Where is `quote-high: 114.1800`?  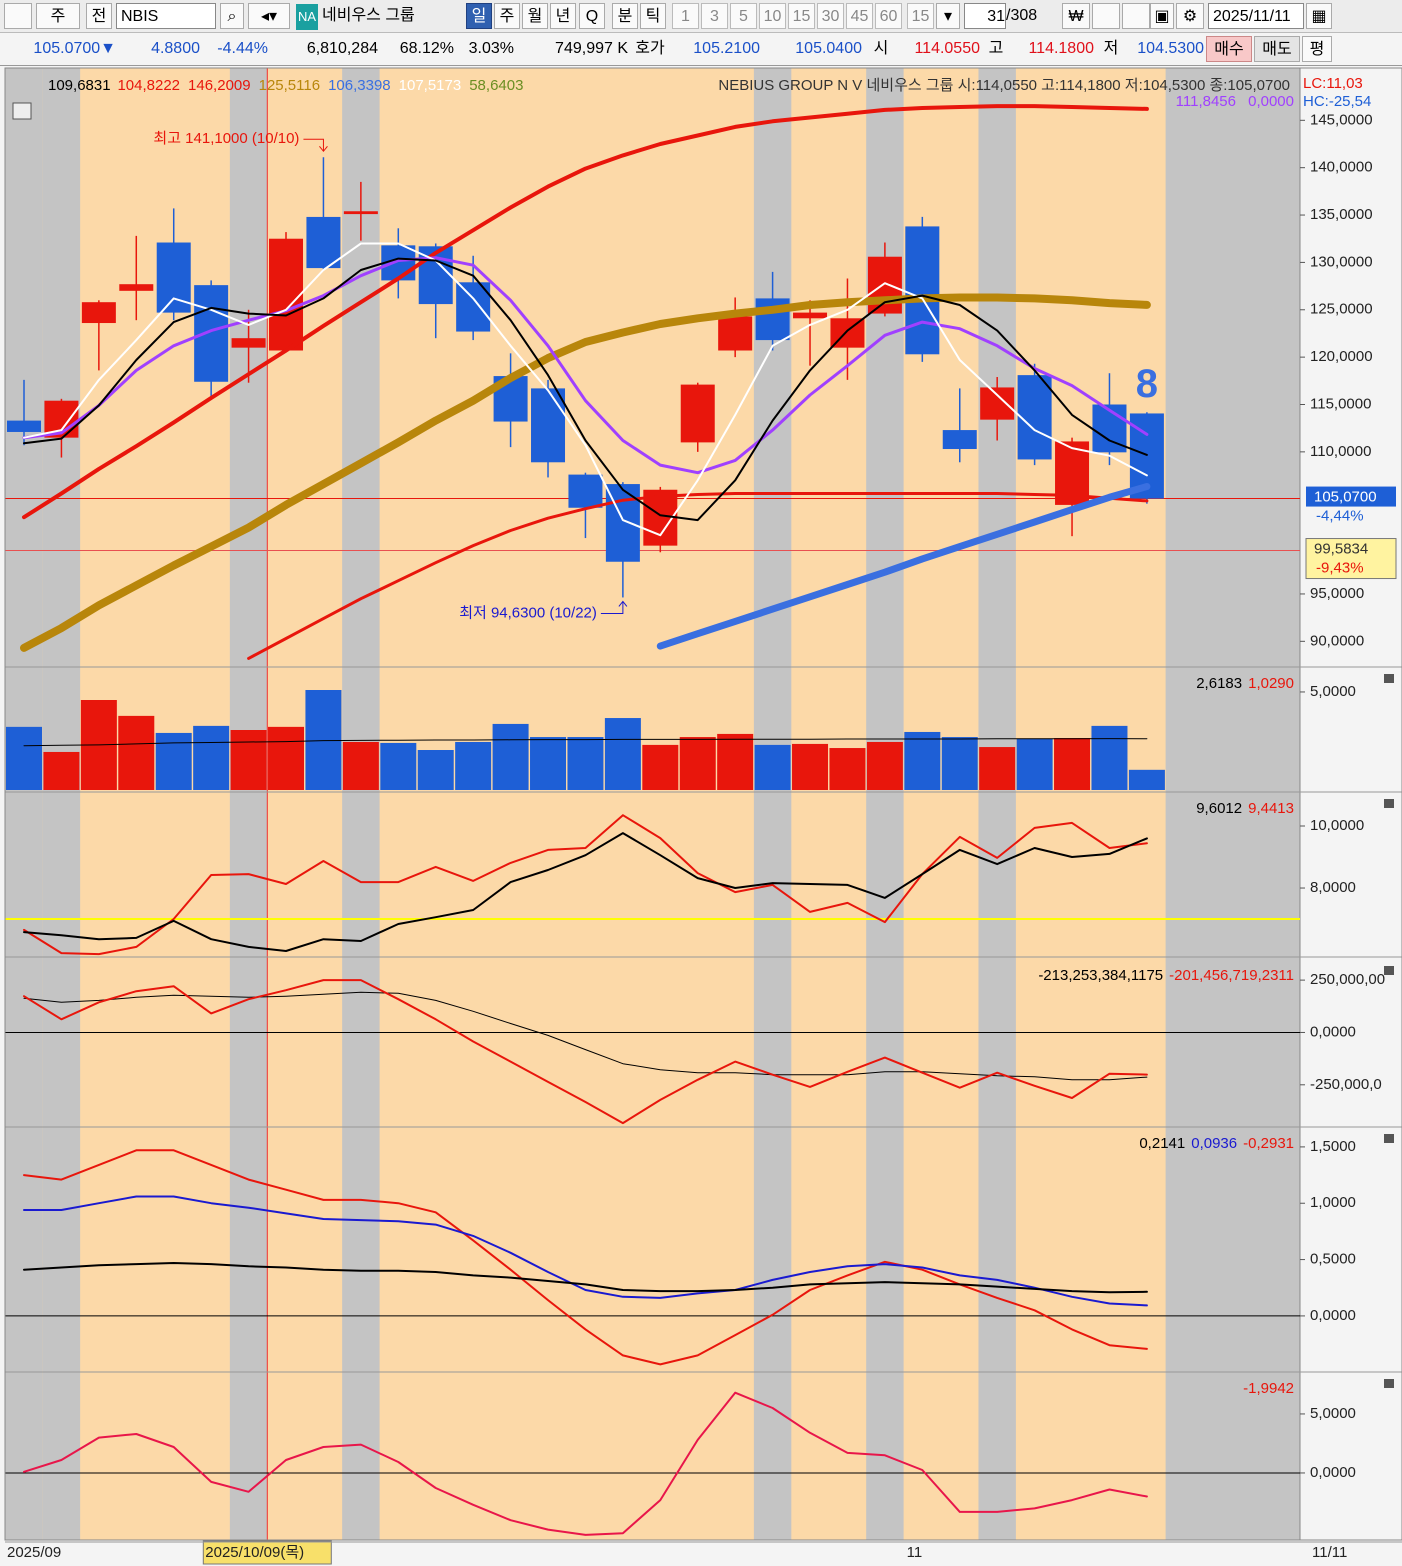
quote-high: 114.1800 is located at coordinates (1061, 48).